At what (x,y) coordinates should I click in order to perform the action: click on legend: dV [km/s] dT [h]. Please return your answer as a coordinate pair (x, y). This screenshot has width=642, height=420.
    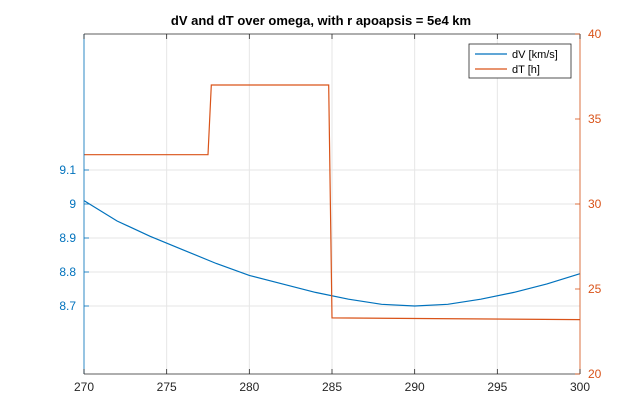
    Looking at the image, I should click on (520, 61).